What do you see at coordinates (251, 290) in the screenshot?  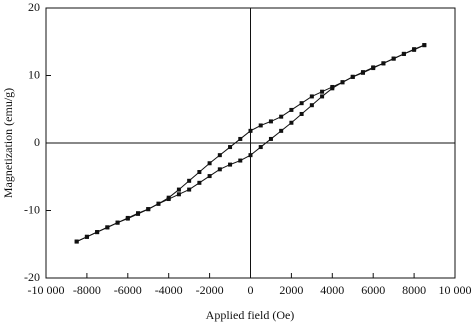 I see `x-tick-label: 0` at bounding box center [251, 290].